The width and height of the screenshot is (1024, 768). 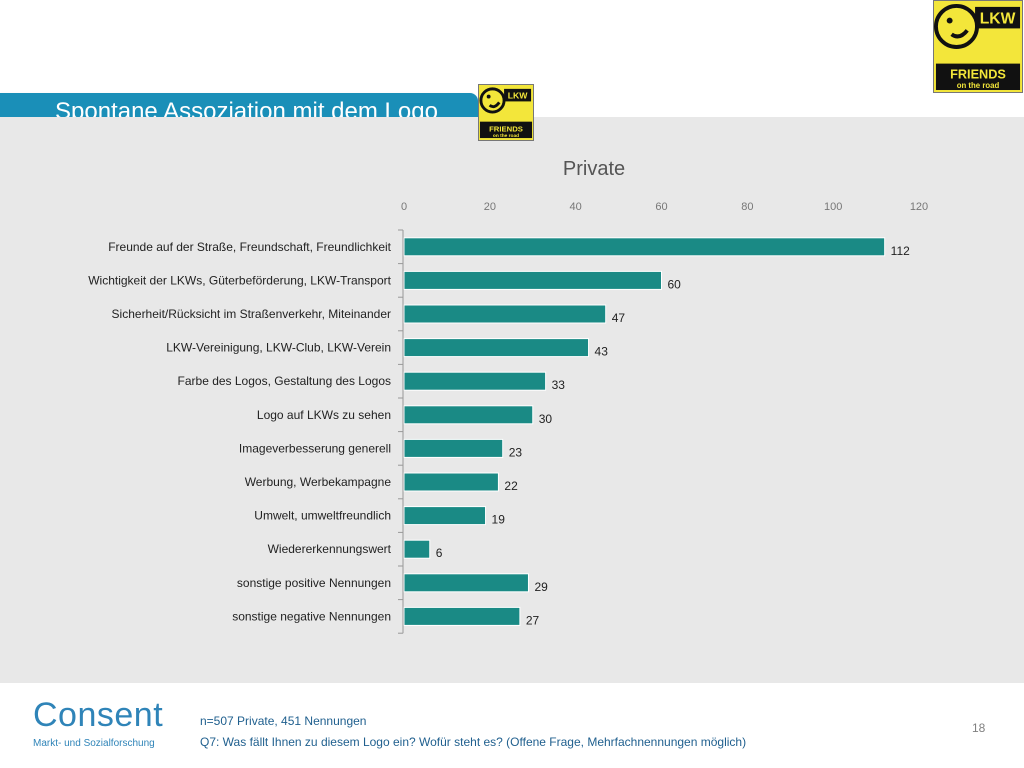 I want to click on category-label: sonstige negative Nennungen, so click(x=311, y=616).